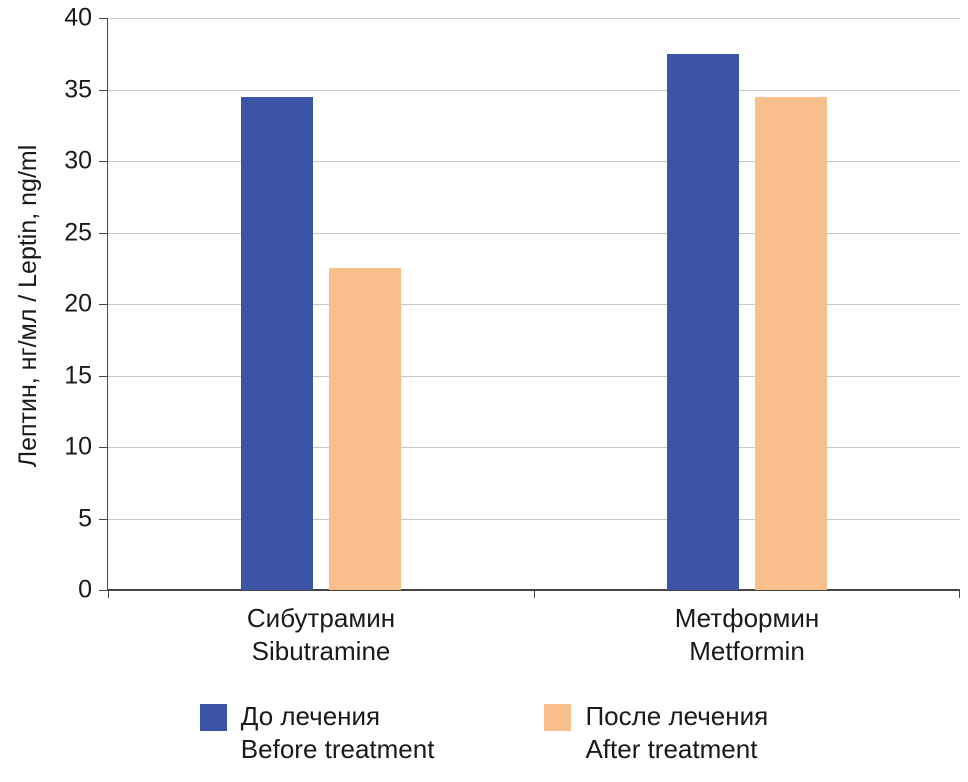  Describe the element at coordinates (703, 321) in the screenshot. I see `bar-metformin-before` at that location.